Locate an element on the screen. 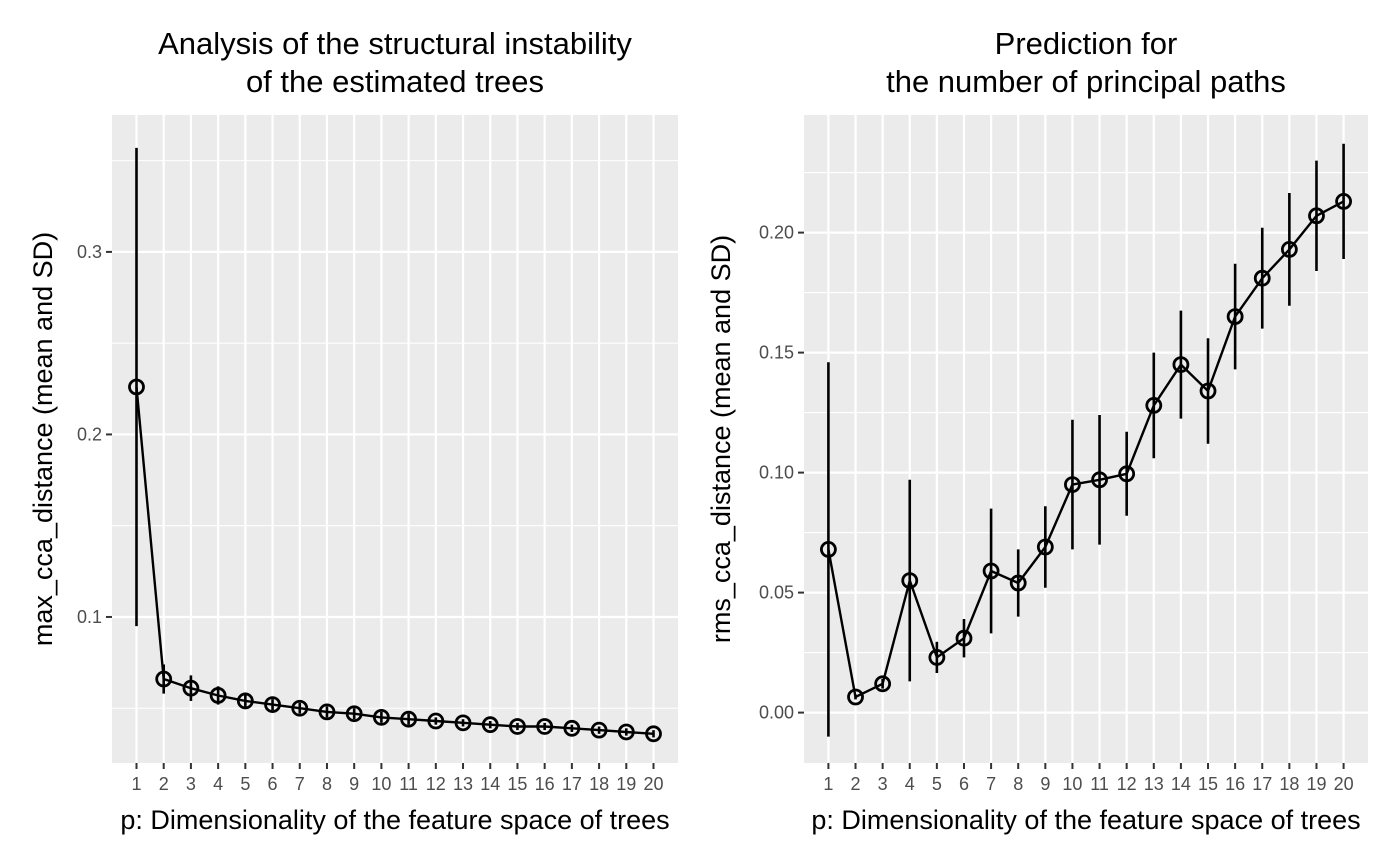 Image resolution: width=1400 pixels, height=865 pixels. right-chart-title-line-1: Prediction for is located at coordinates (1086, 43).